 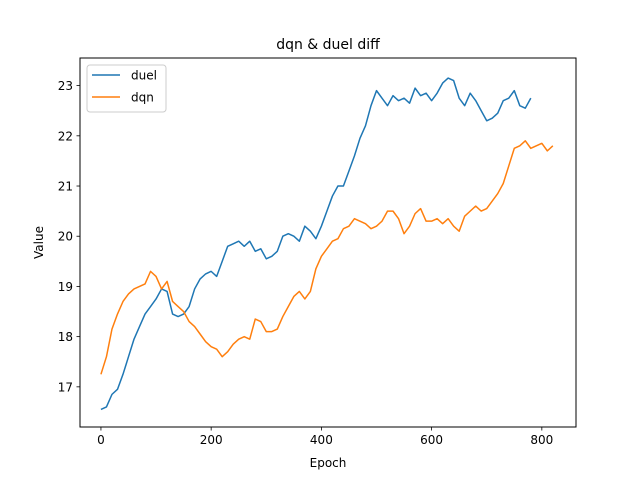 I want to click on x-tick-label: 0, so click(x=101, y=440).